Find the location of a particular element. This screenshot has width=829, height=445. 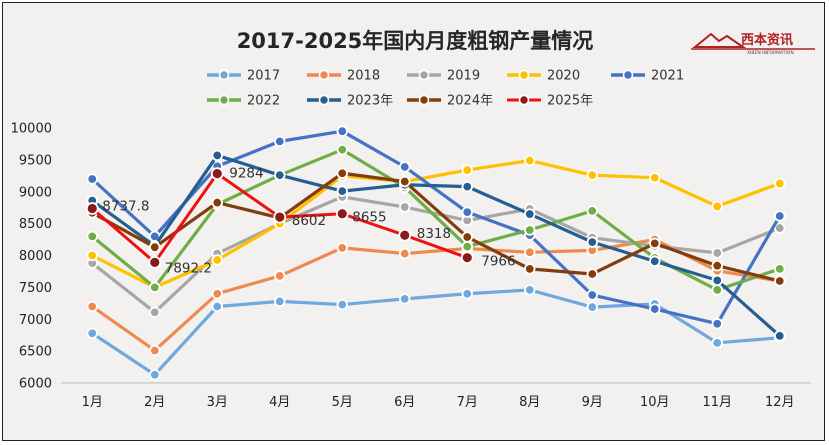

legend-label: 2021 is located at coordinates (667, 76).